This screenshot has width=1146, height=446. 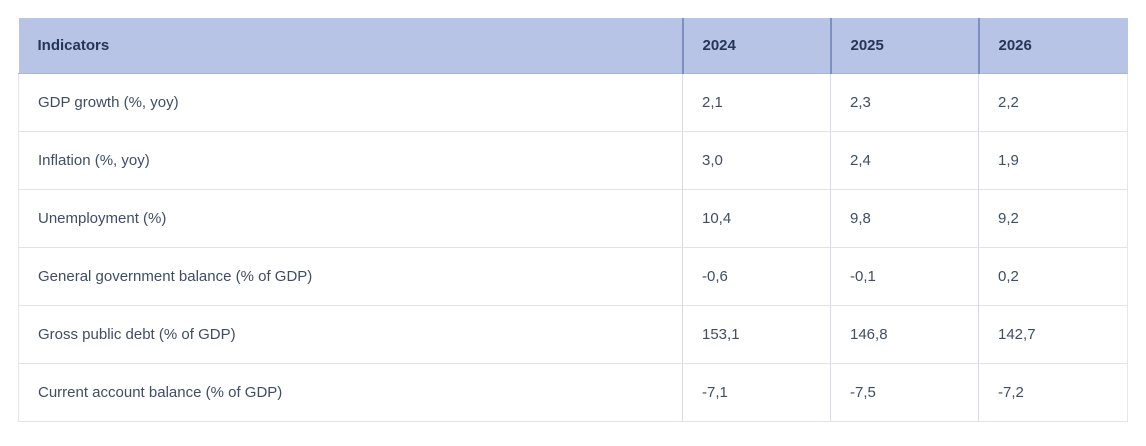 I want to click on table-cell: -7,5, so click(x=904, y=392).